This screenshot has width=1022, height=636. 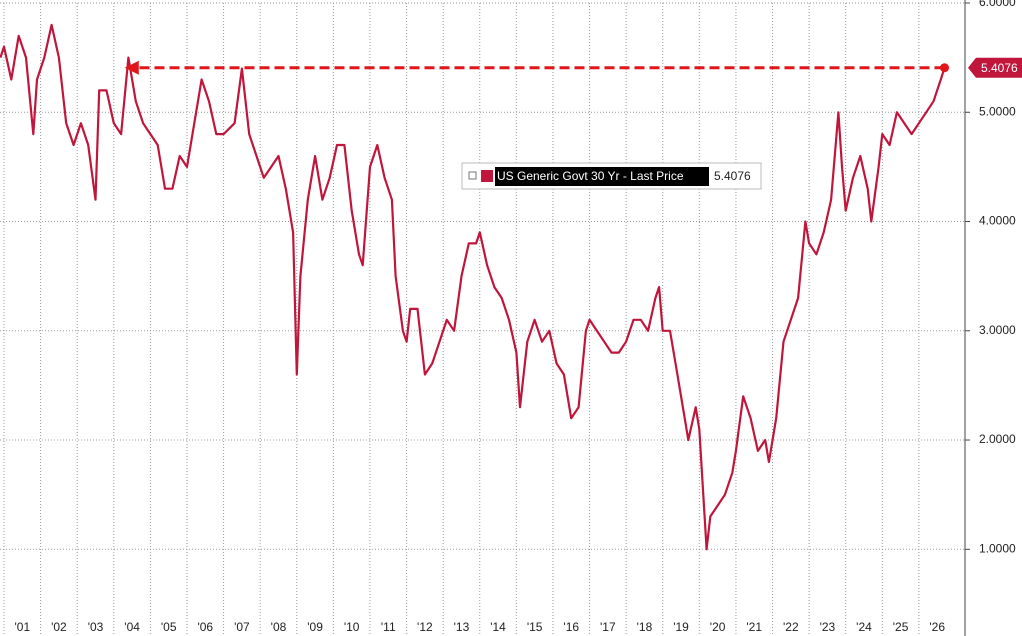 I want to click on legend-name-bg, so click(x=602, y=176).